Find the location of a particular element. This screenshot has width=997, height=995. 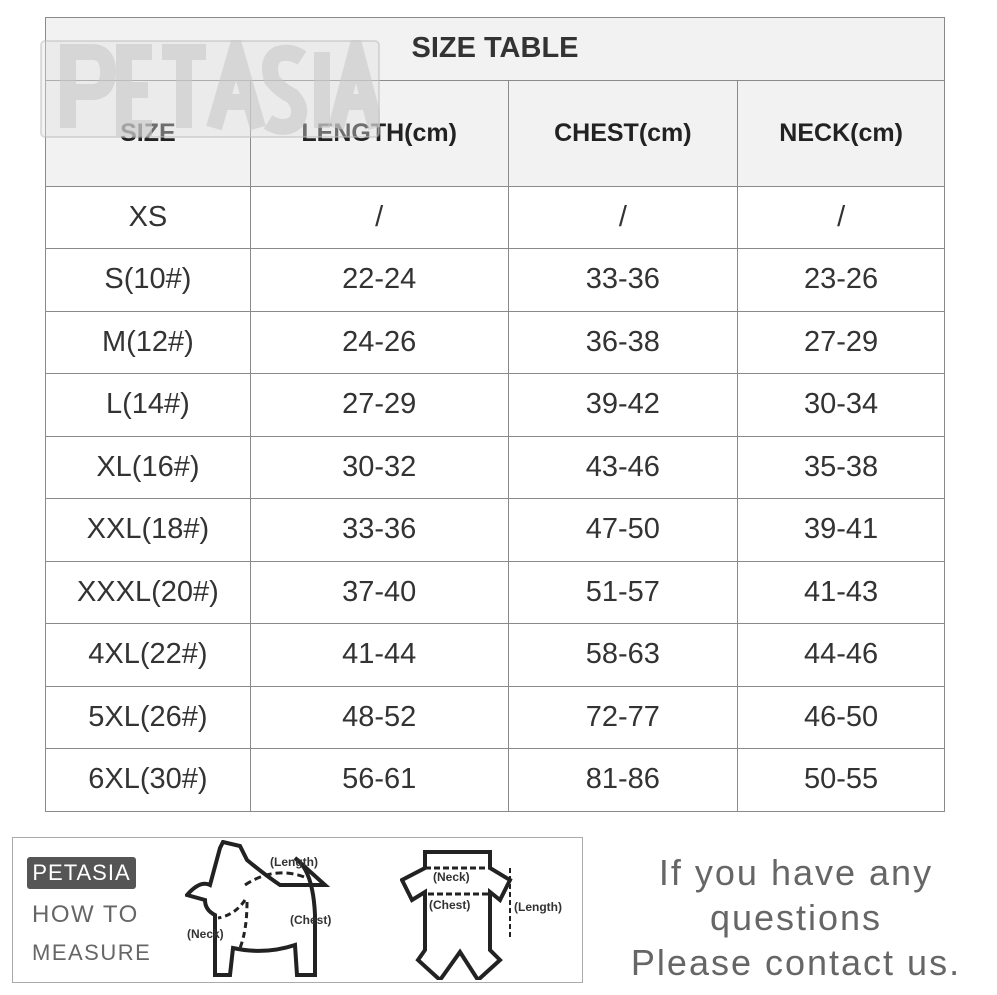

table-cell: 41-44 is located at coordinates (379, 655).